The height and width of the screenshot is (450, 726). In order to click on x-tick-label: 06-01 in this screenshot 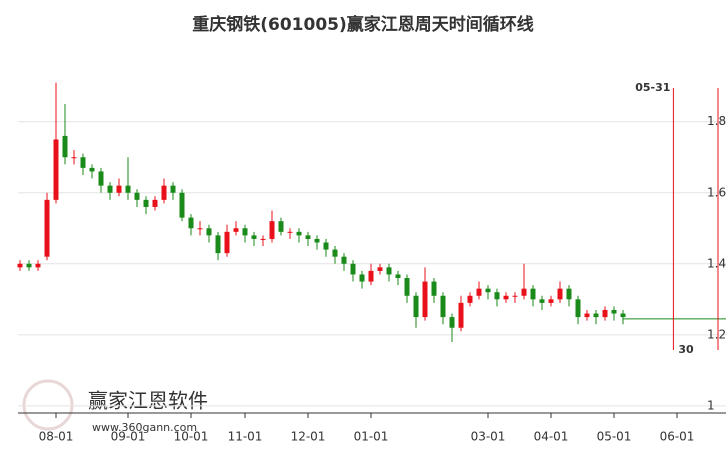, I will do `click(677, 437)`.